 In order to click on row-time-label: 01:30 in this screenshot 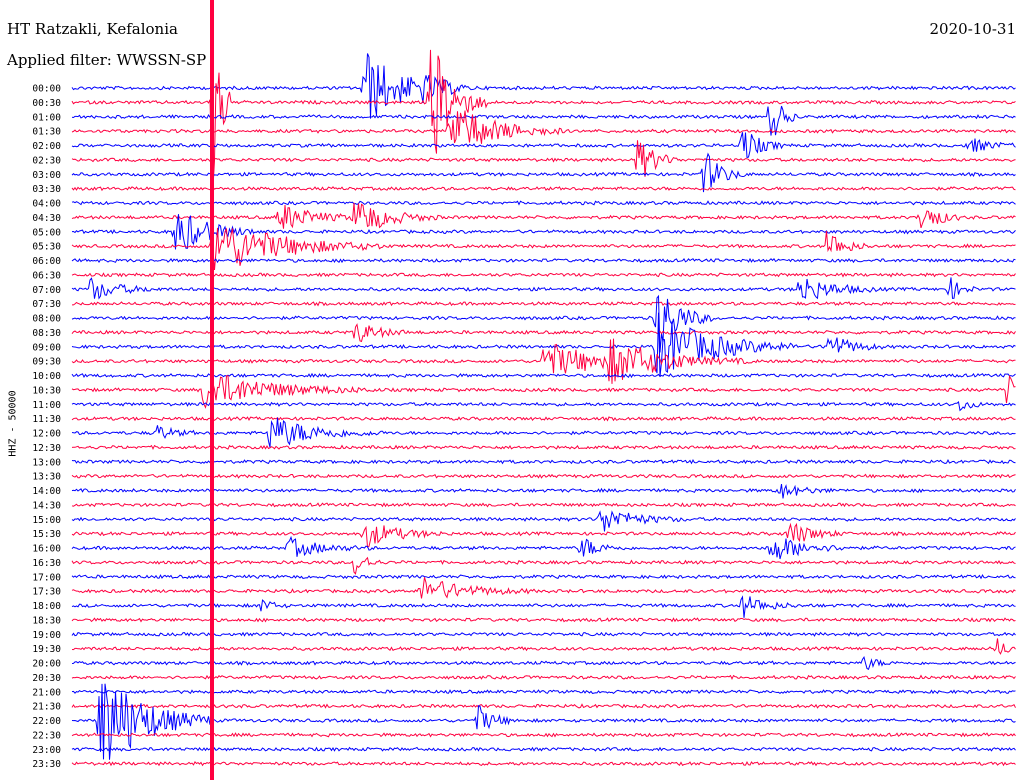, I will do `click(46, 132)`.